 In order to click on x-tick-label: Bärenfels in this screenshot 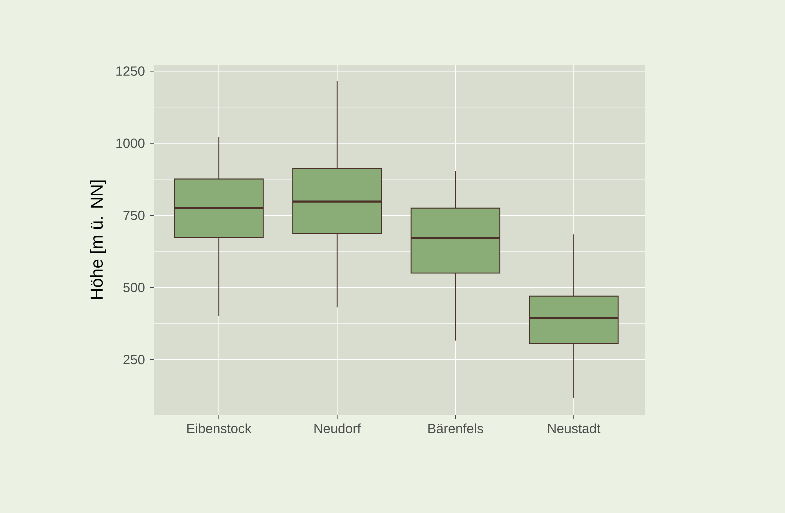, I will do `click(456, 429)`.